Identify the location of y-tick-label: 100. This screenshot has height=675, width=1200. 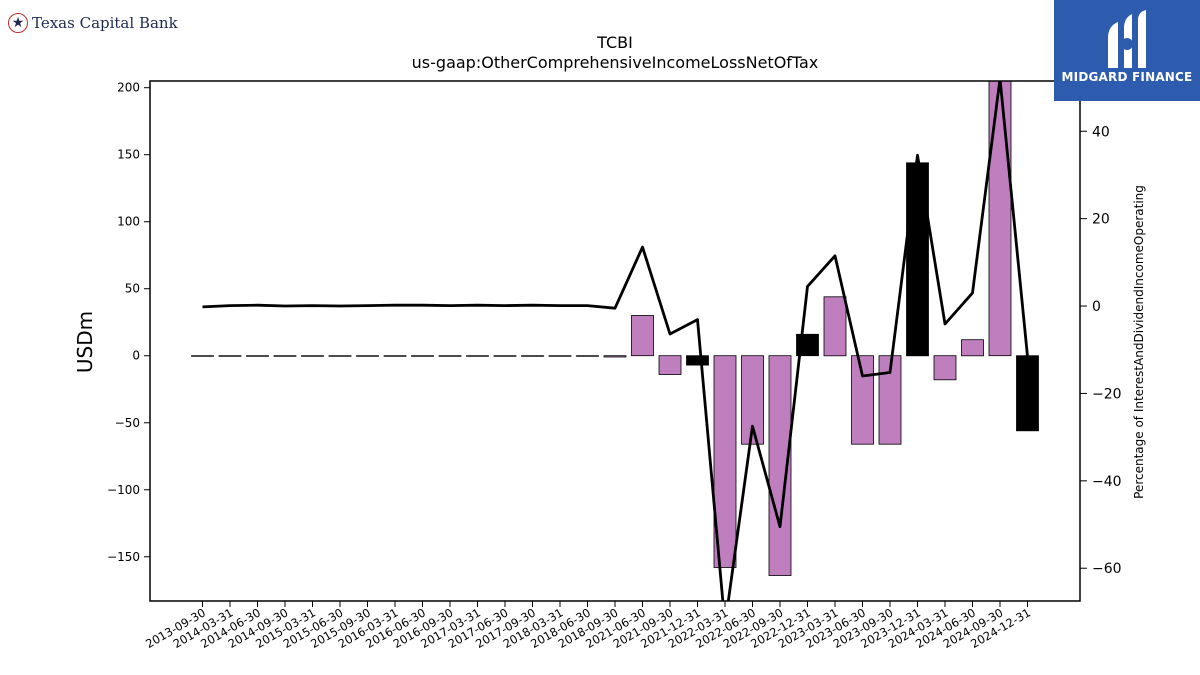
(128, 222).